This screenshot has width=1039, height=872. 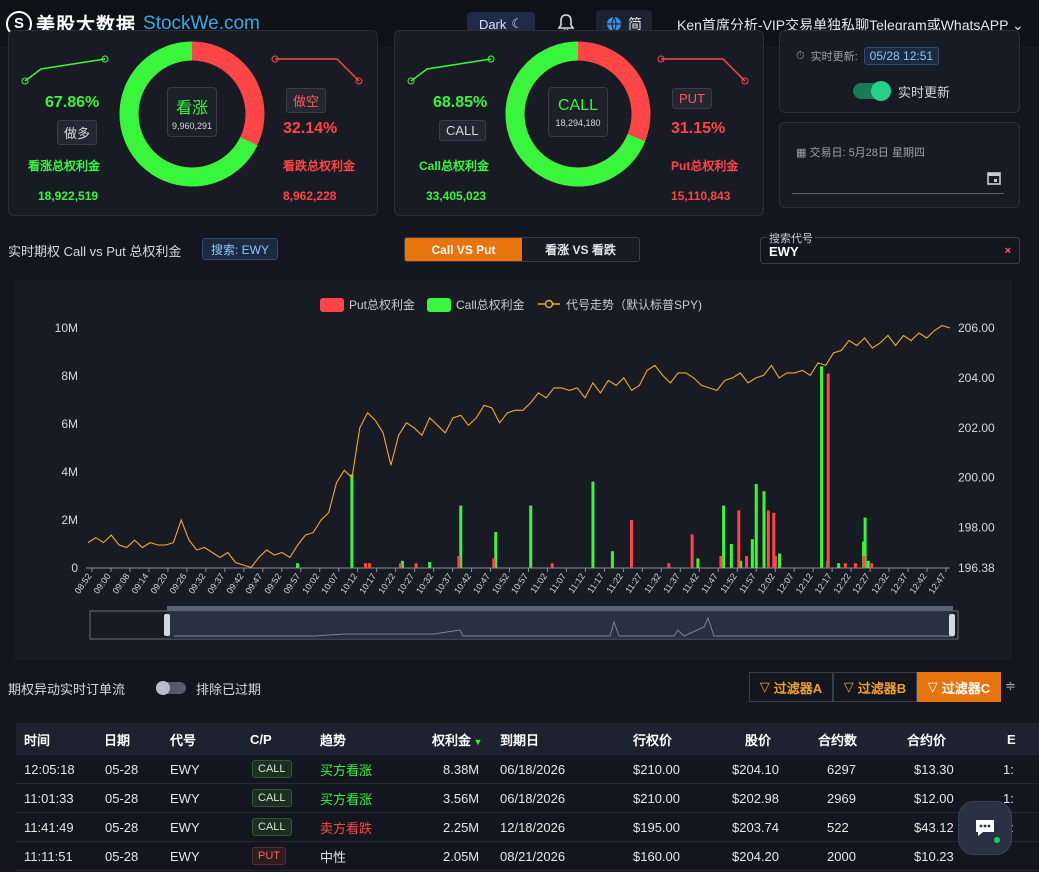 What do you see at coordinates (899, 71) in the screenshot?
I see `live-update-panel: ⏱ 实时更新: 05/28 12:51 实时更新` at bounding box center [899, 71].